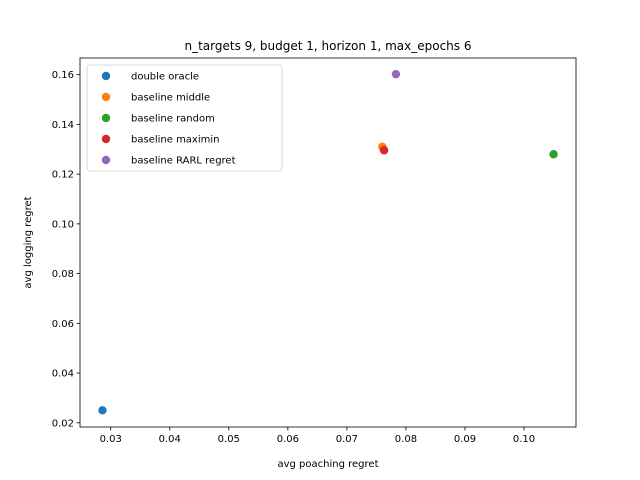 The width and height of the screenshot is (640, 480). I want to click on x-tick-label: 0.04, so click(170, 439).